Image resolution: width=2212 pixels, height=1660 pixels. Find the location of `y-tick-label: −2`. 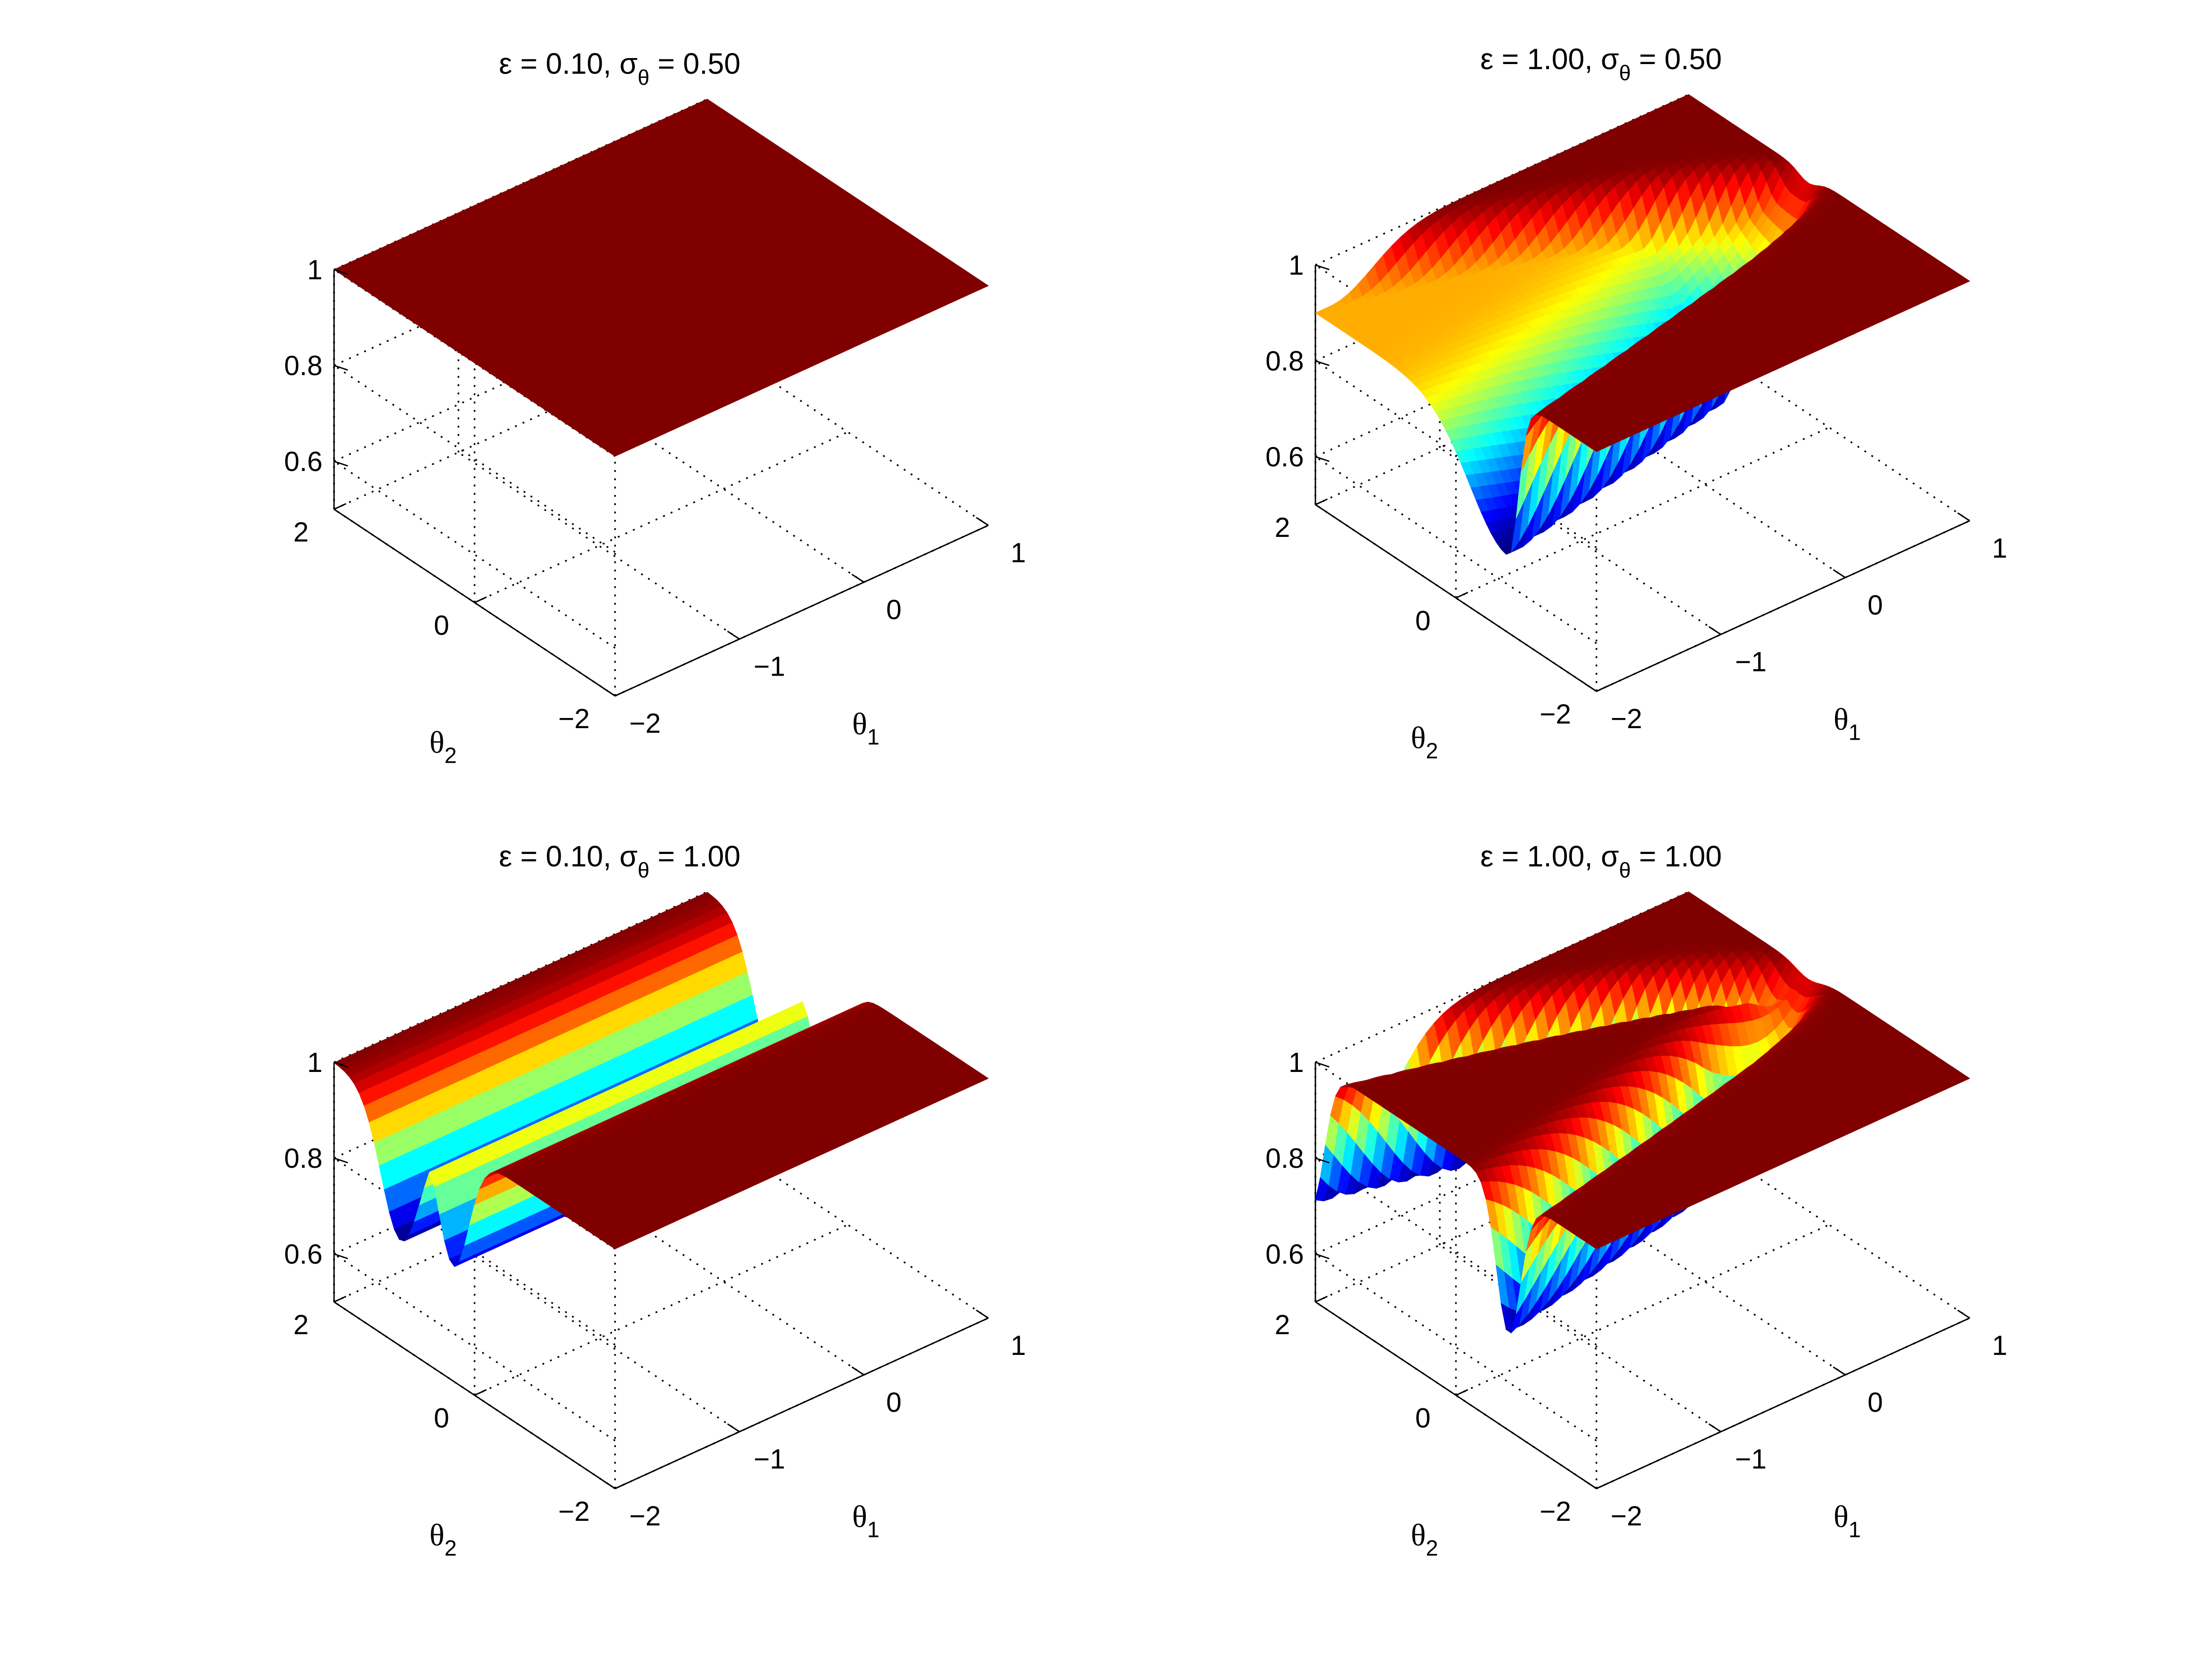

y-tick-label: −2 is located at coordinates (574, 718).